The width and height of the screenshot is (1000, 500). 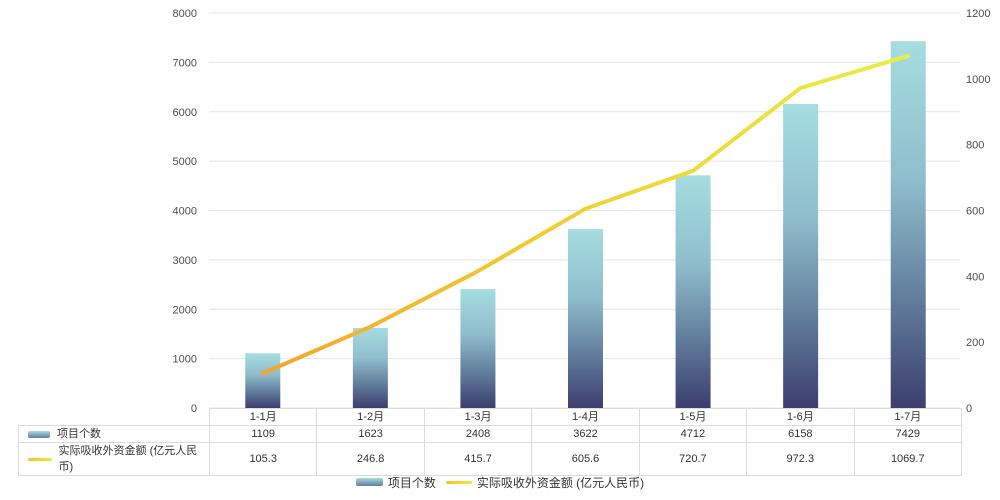 What do you see at coordinates (693, 417) in the screenshot?
I see `category-cell: 1-5月` at bounding box center [693, 417].